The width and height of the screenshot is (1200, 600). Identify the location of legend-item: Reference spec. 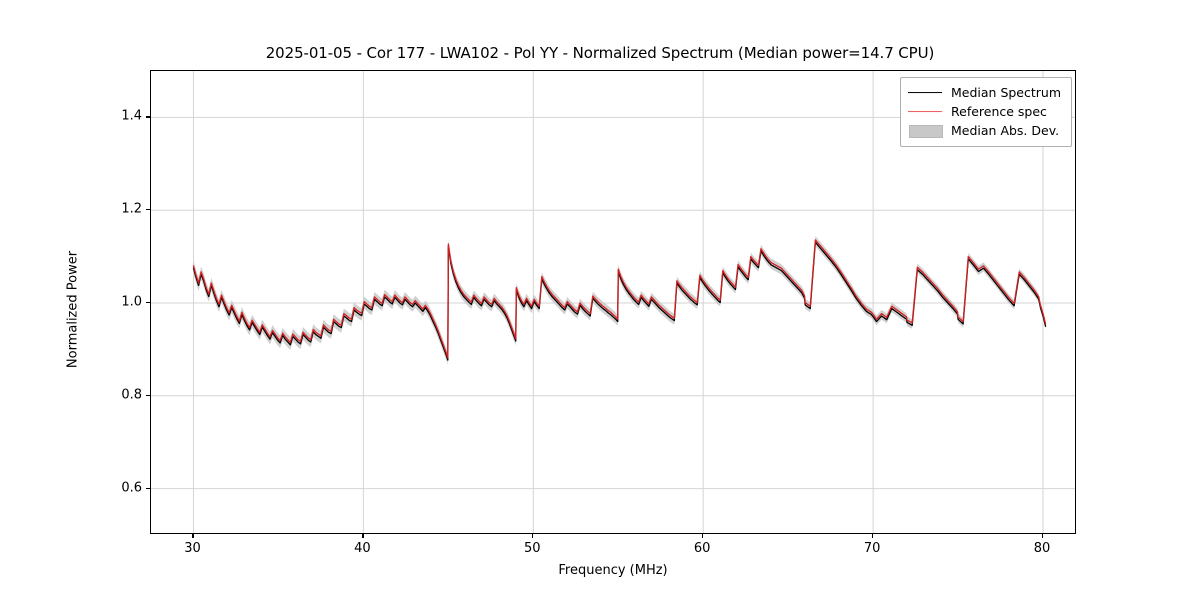
(986, 111).